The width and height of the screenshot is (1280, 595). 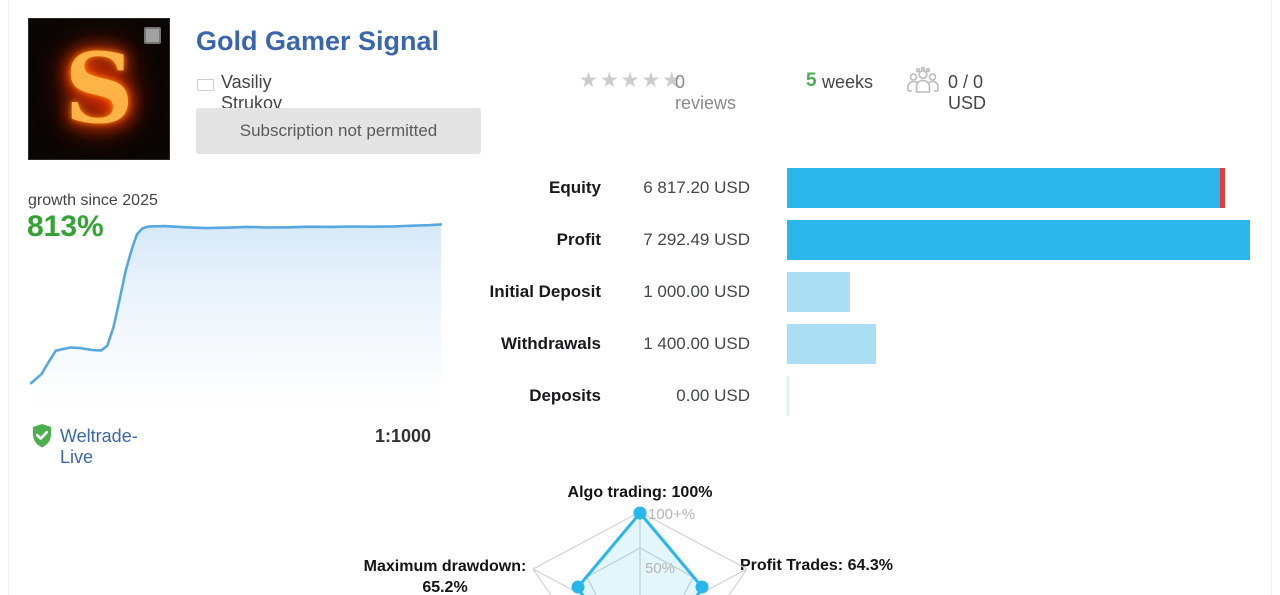 What do you see at coordinates (42, 436) in the screenshot?
I see `verified-shield-icon` at bounding box center [42, 436].